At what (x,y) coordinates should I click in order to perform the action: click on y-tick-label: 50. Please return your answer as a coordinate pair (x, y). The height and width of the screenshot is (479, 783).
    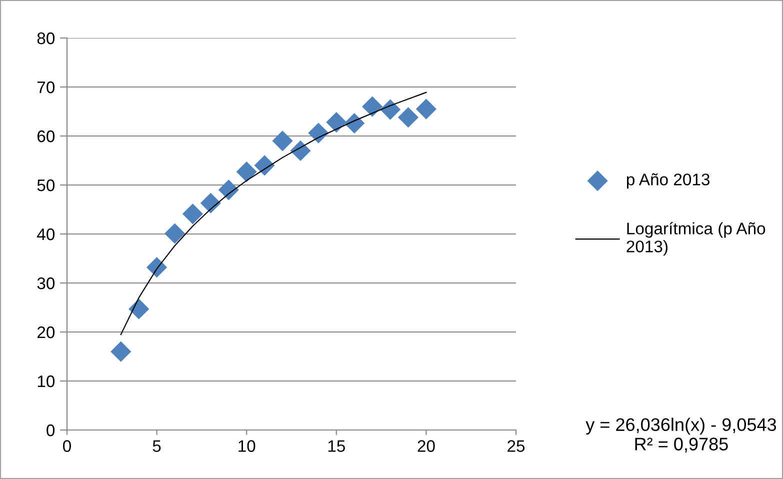
    Looking at the image, I should click on (46, 185).